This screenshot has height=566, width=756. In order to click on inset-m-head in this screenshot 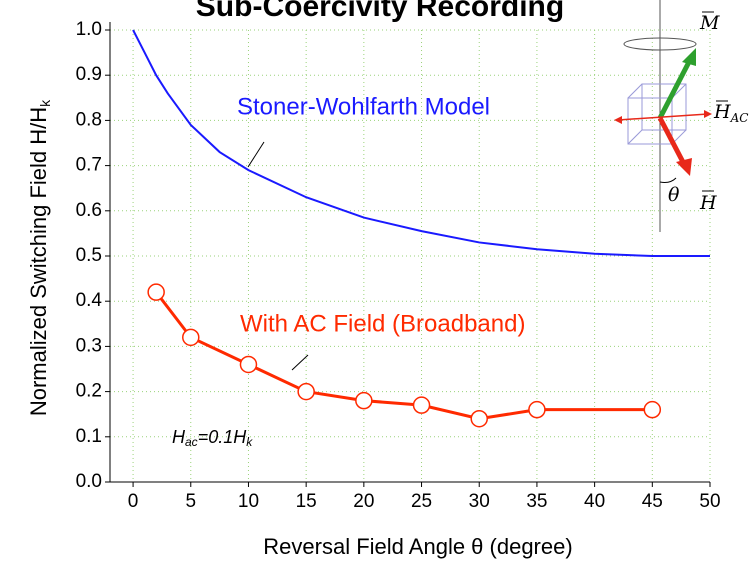, I will do `click(689, 57)`.